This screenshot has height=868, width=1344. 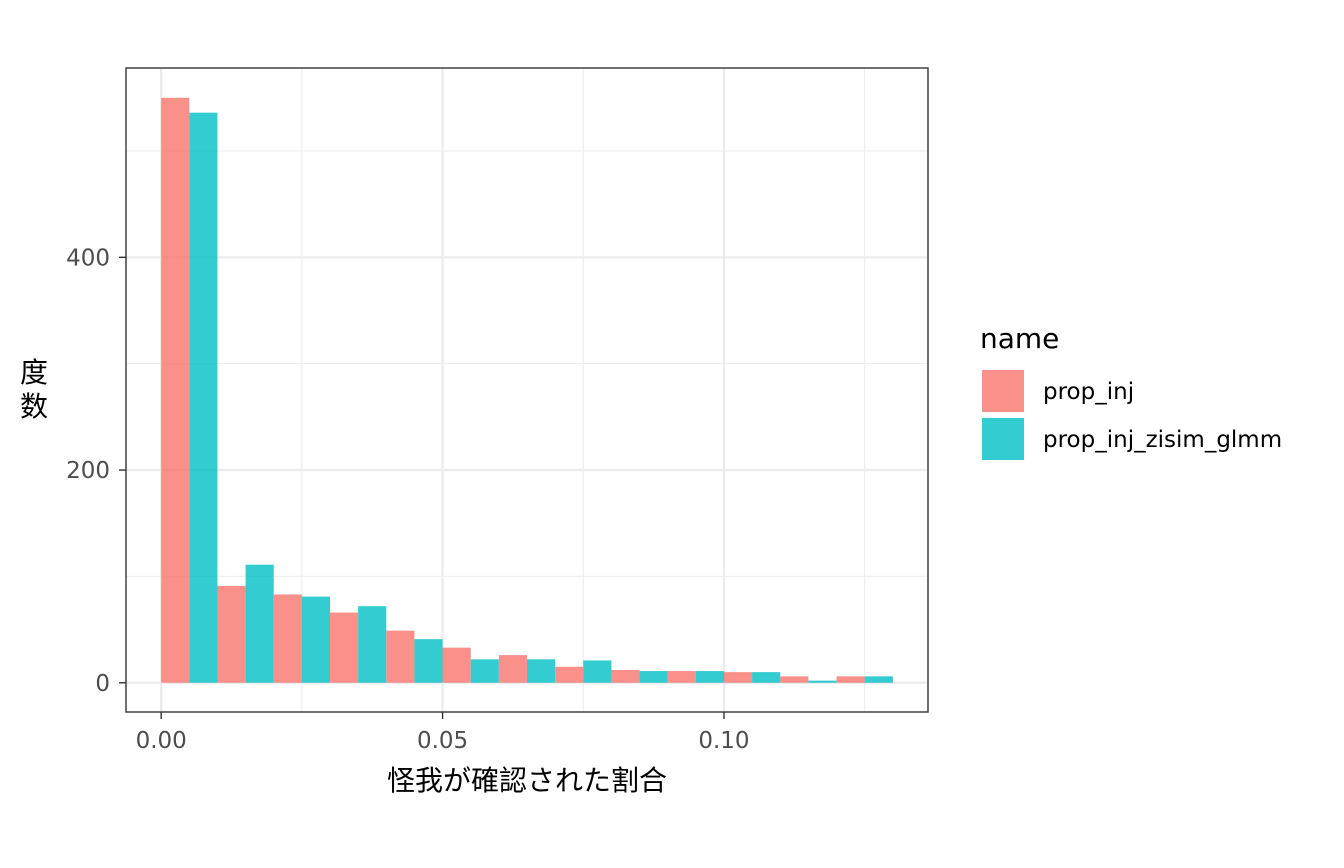 What do you see at coordinates (527, 780) in the screenshot?
I see `x-axis-title: 怪我が確認された割合` at bounding box center [527, 780].